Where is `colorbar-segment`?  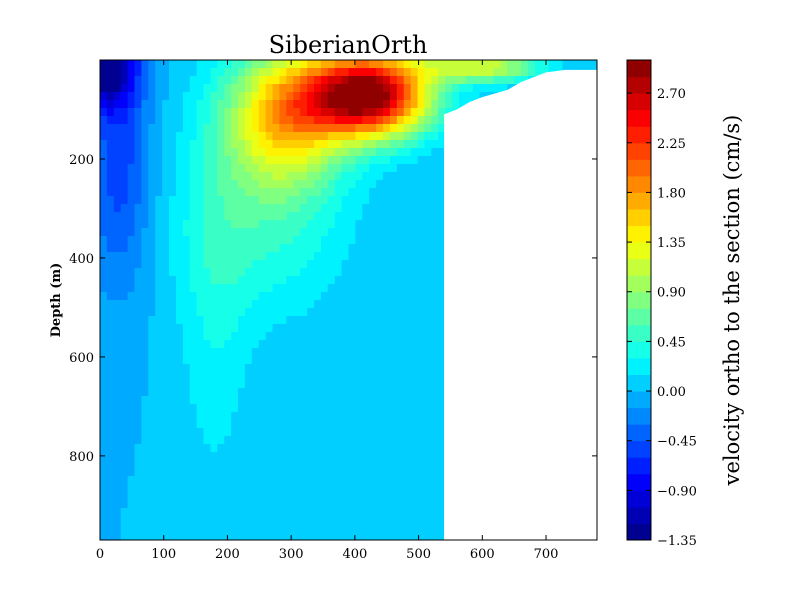 colorbar-segment is located at coordinates (639, 466).